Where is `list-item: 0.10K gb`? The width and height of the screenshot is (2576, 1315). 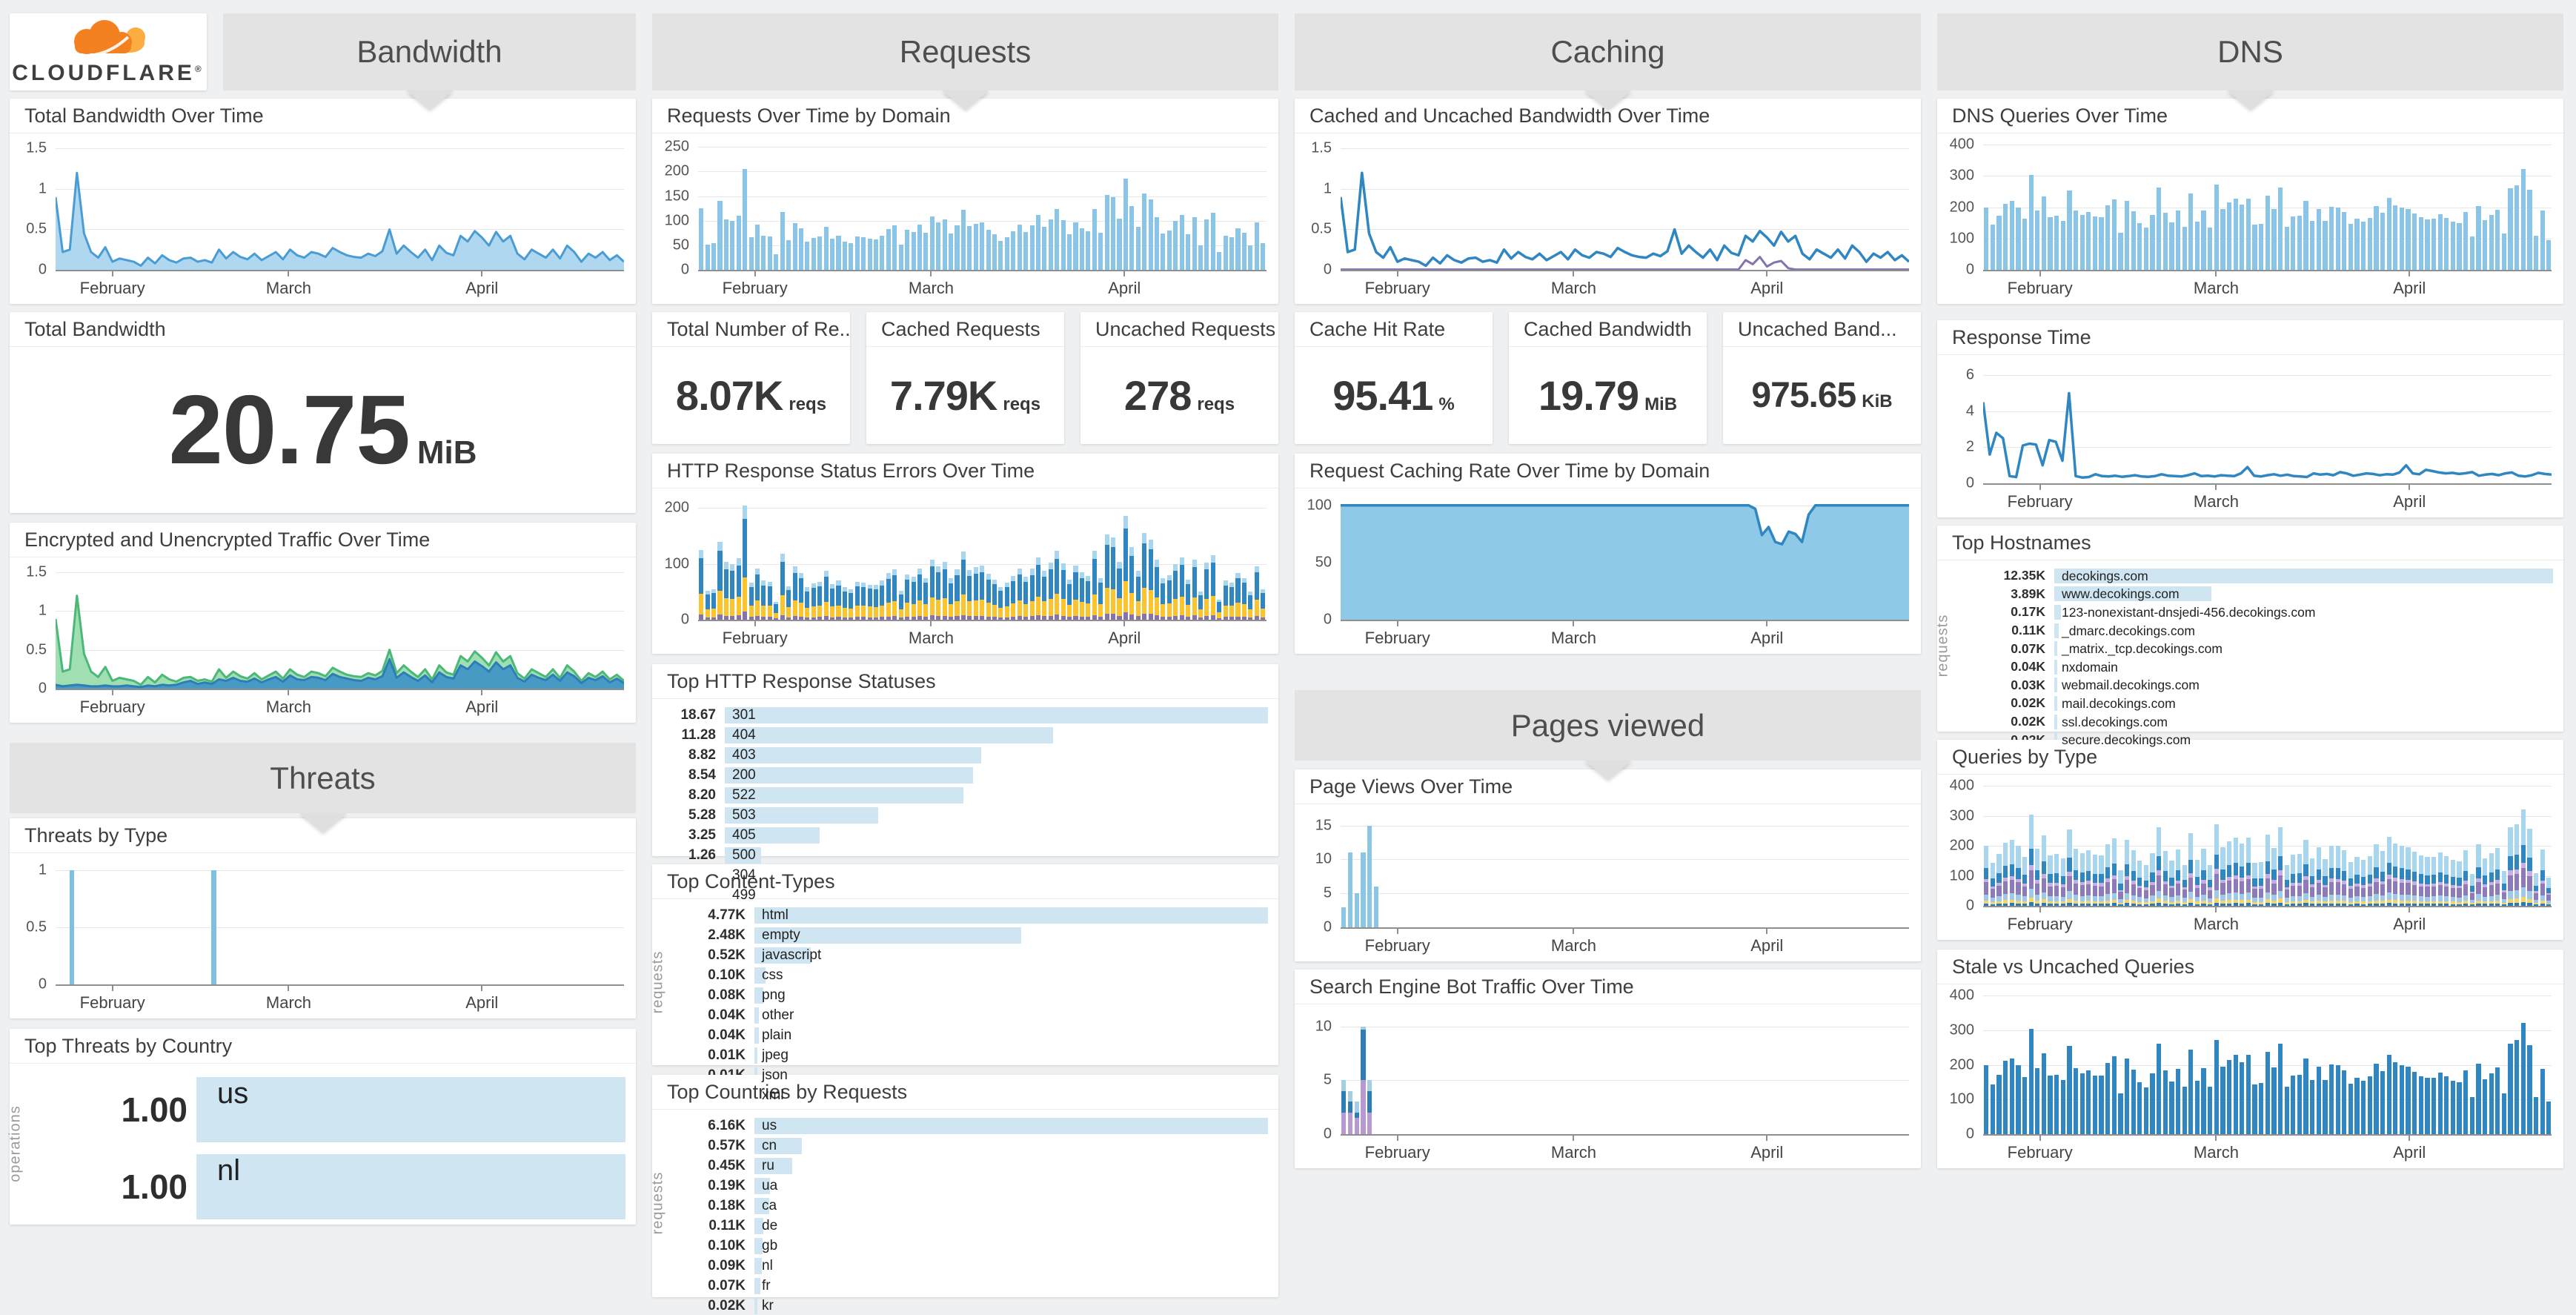 list-item: 0.10K gb is located at coordinates (978, 1245).